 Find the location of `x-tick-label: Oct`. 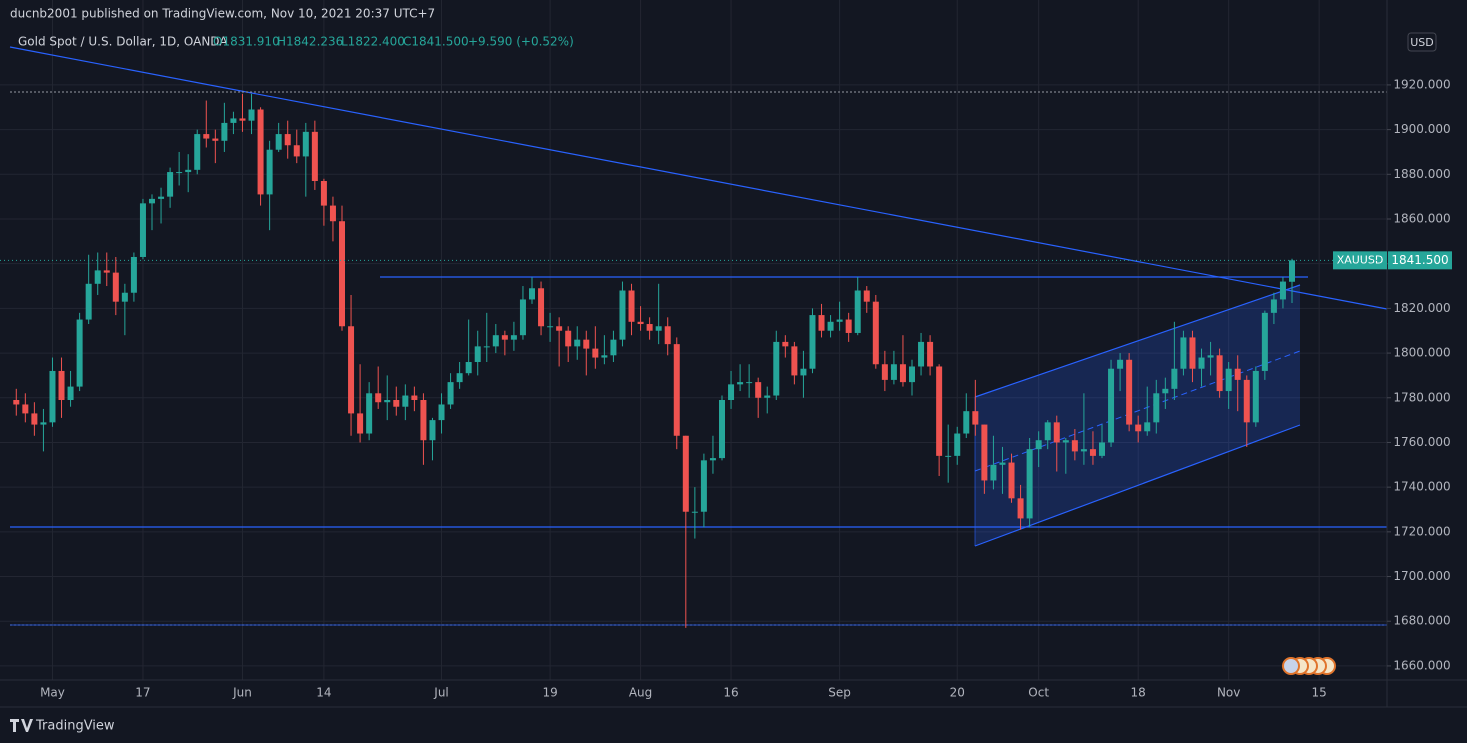

x-tick-label: Oct is located at coordinates (1038, 693).